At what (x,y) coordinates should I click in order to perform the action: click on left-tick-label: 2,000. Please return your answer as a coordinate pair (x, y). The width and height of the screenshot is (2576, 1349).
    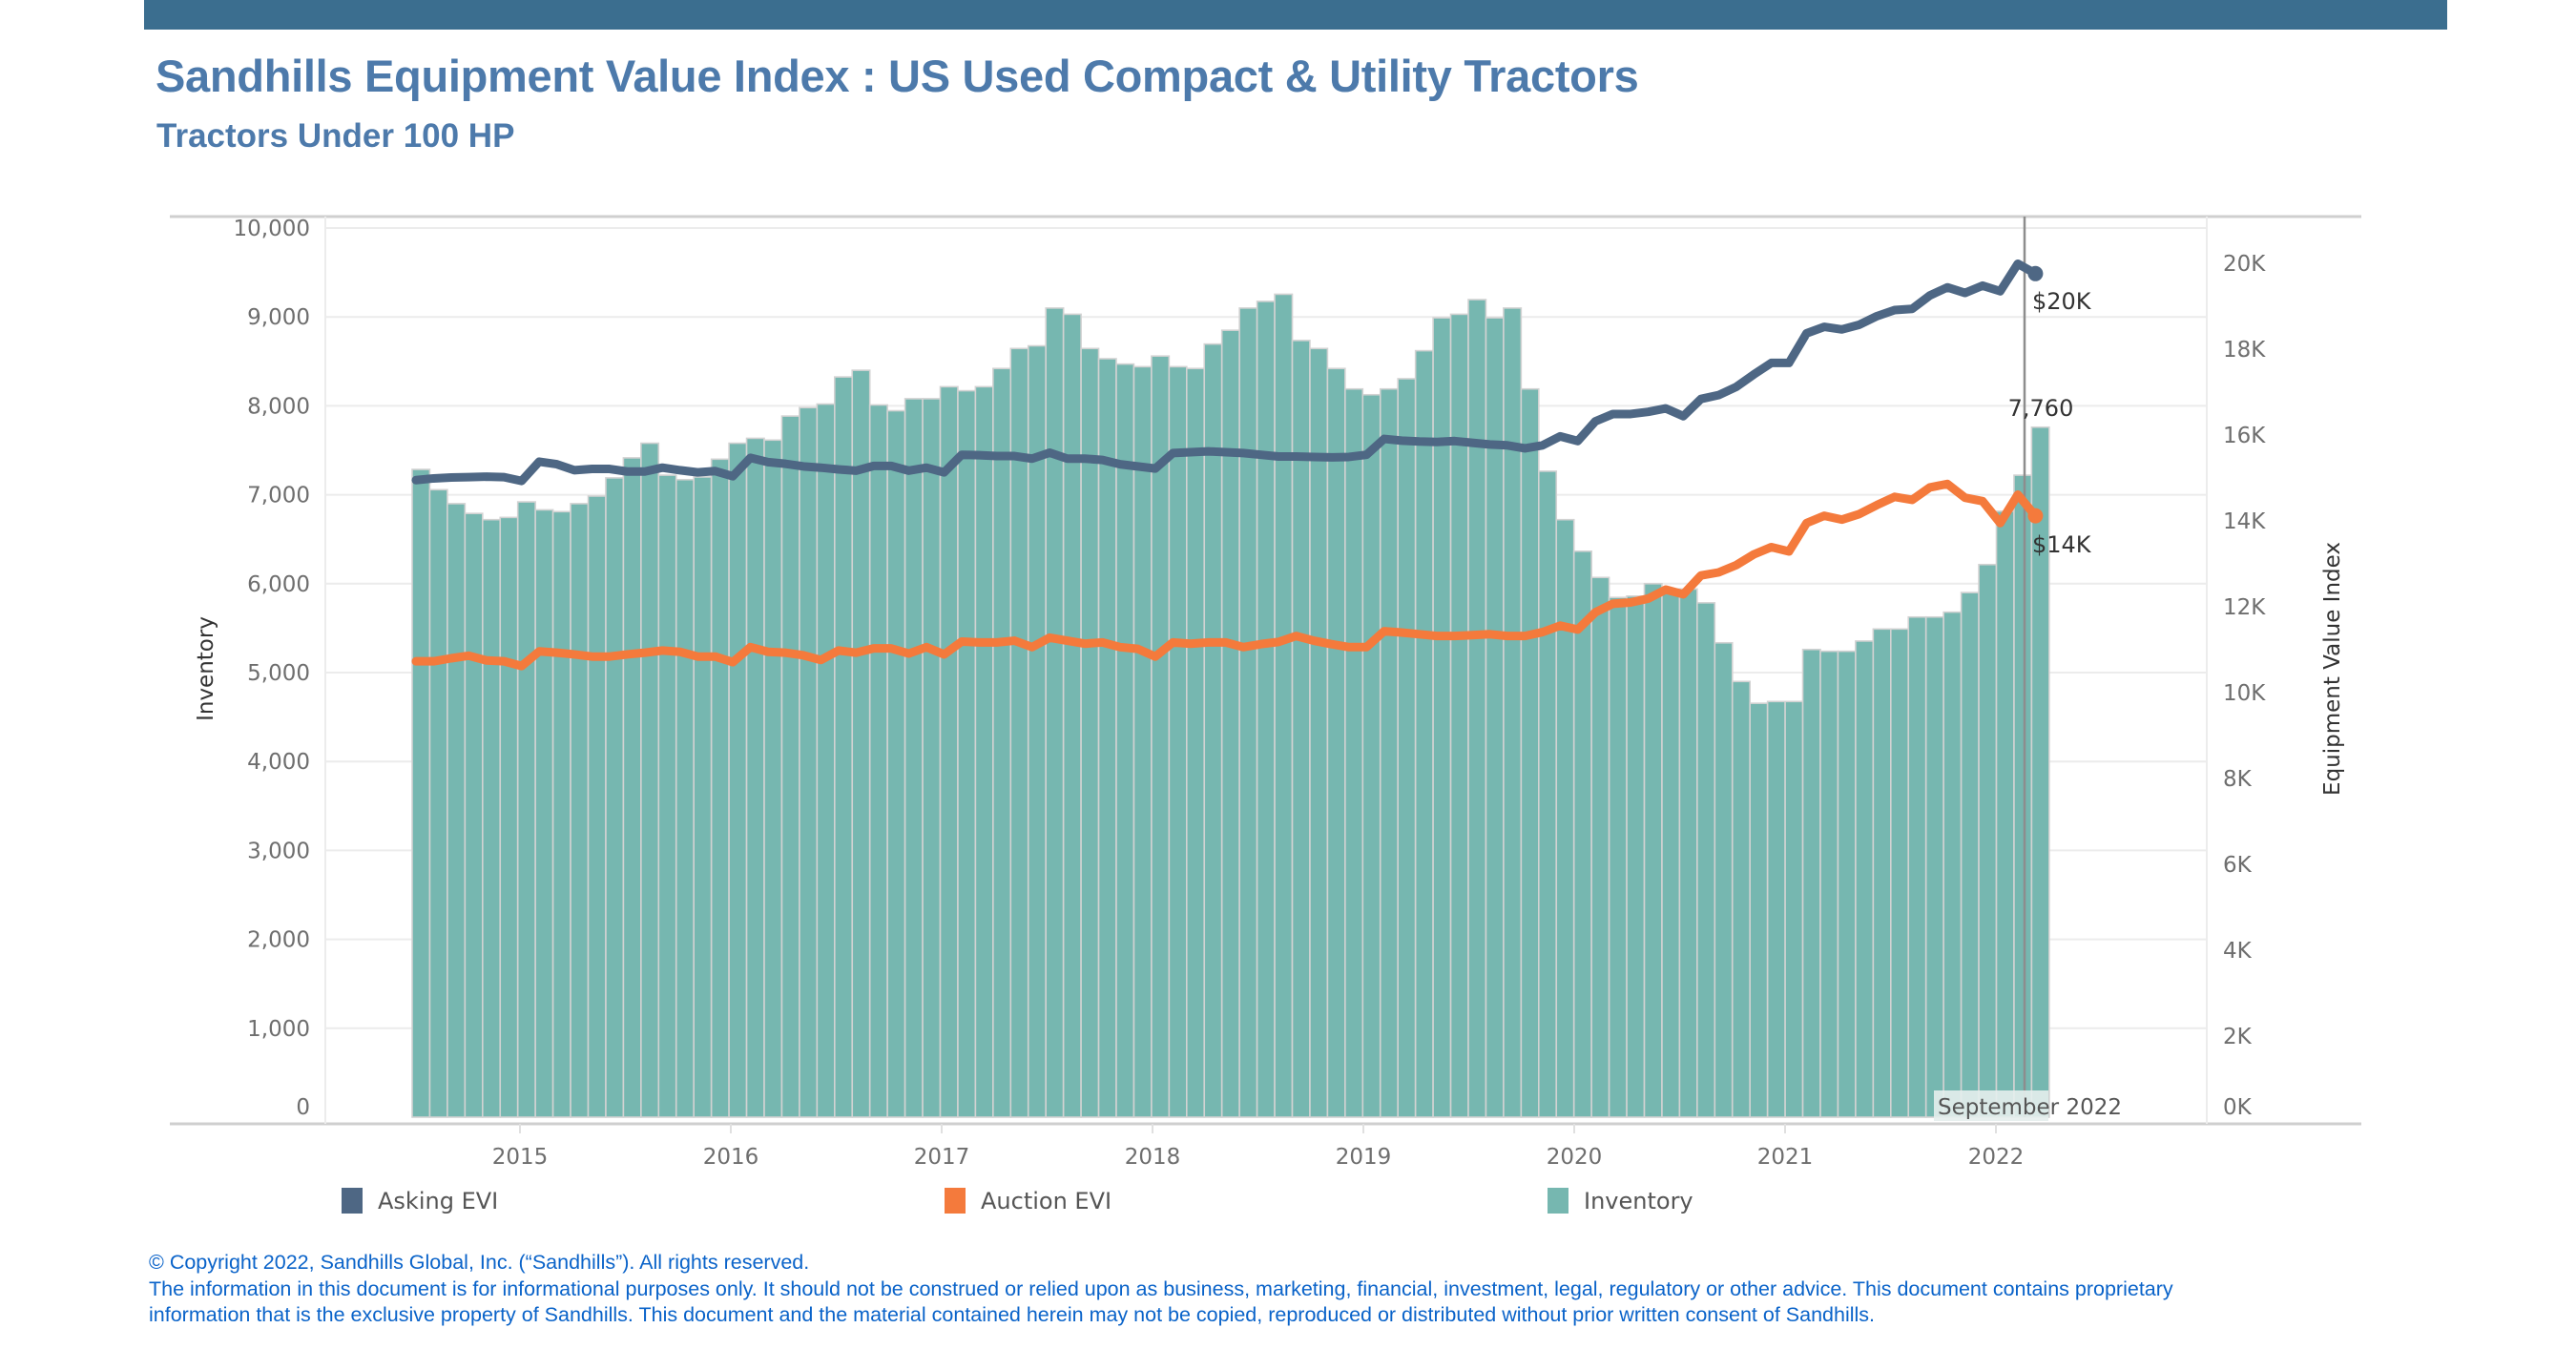
    Looking at the image, I should click on (278, 940).